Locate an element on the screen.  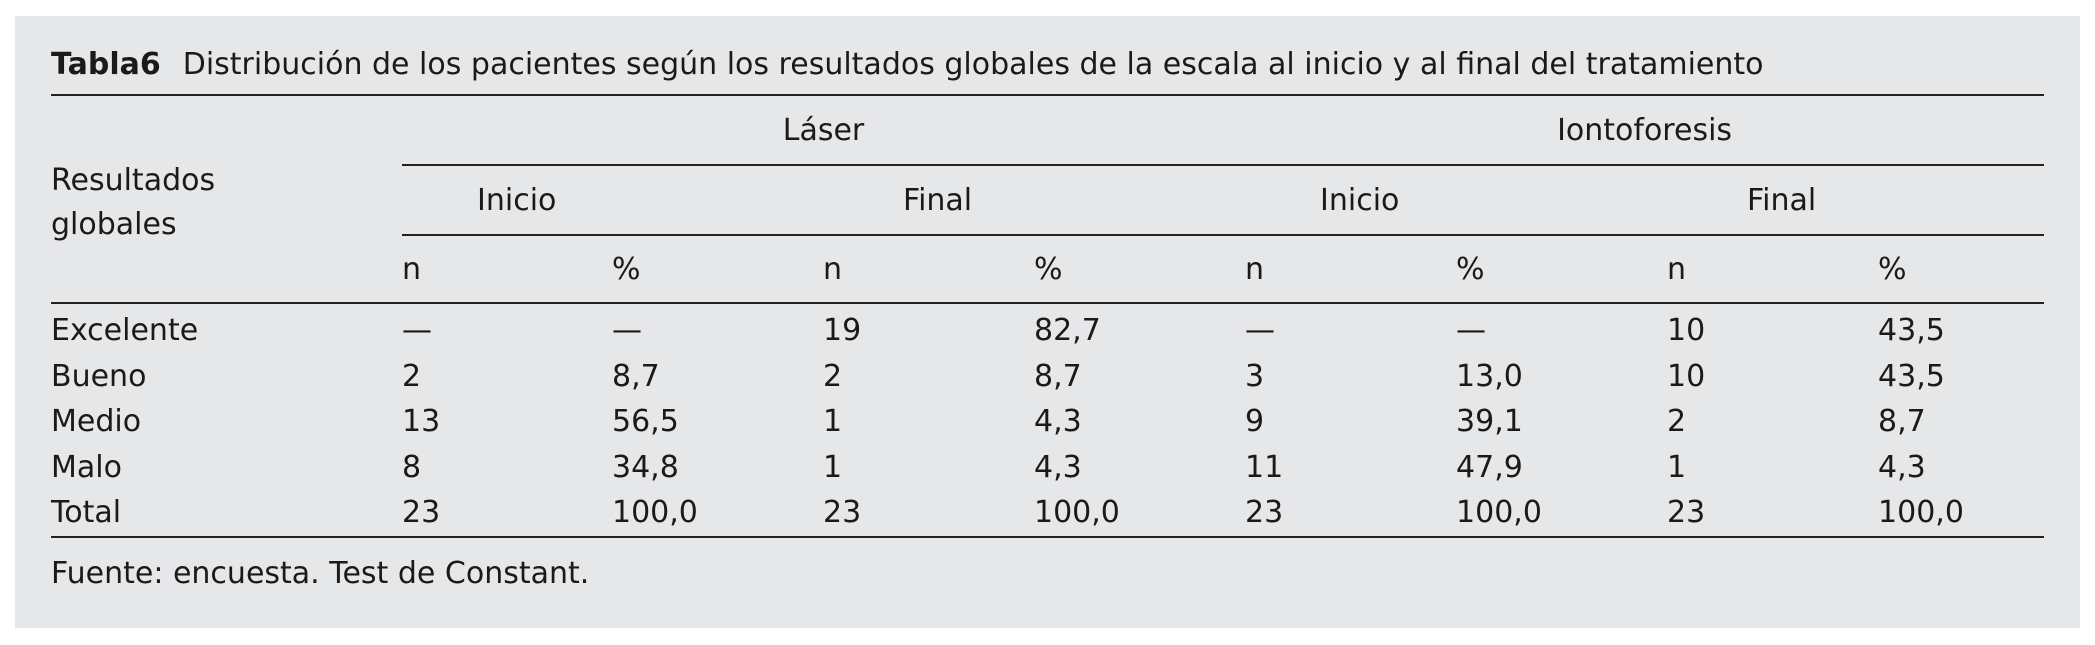
table-row: Bueno 2 8,7 2 8,7 3 13,0 10 43,5 is located at coordinates (1047, 377).